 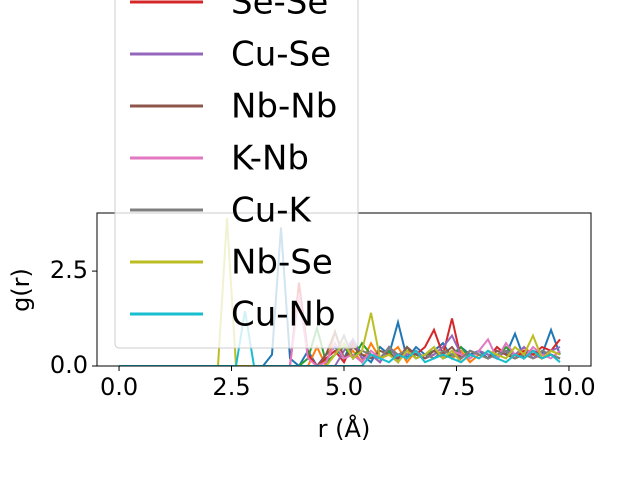 What do you see at coordinates (344, 428) in the screenshot?
I see `x-axis-label: r (Å)` at bounding box center [344, 428].